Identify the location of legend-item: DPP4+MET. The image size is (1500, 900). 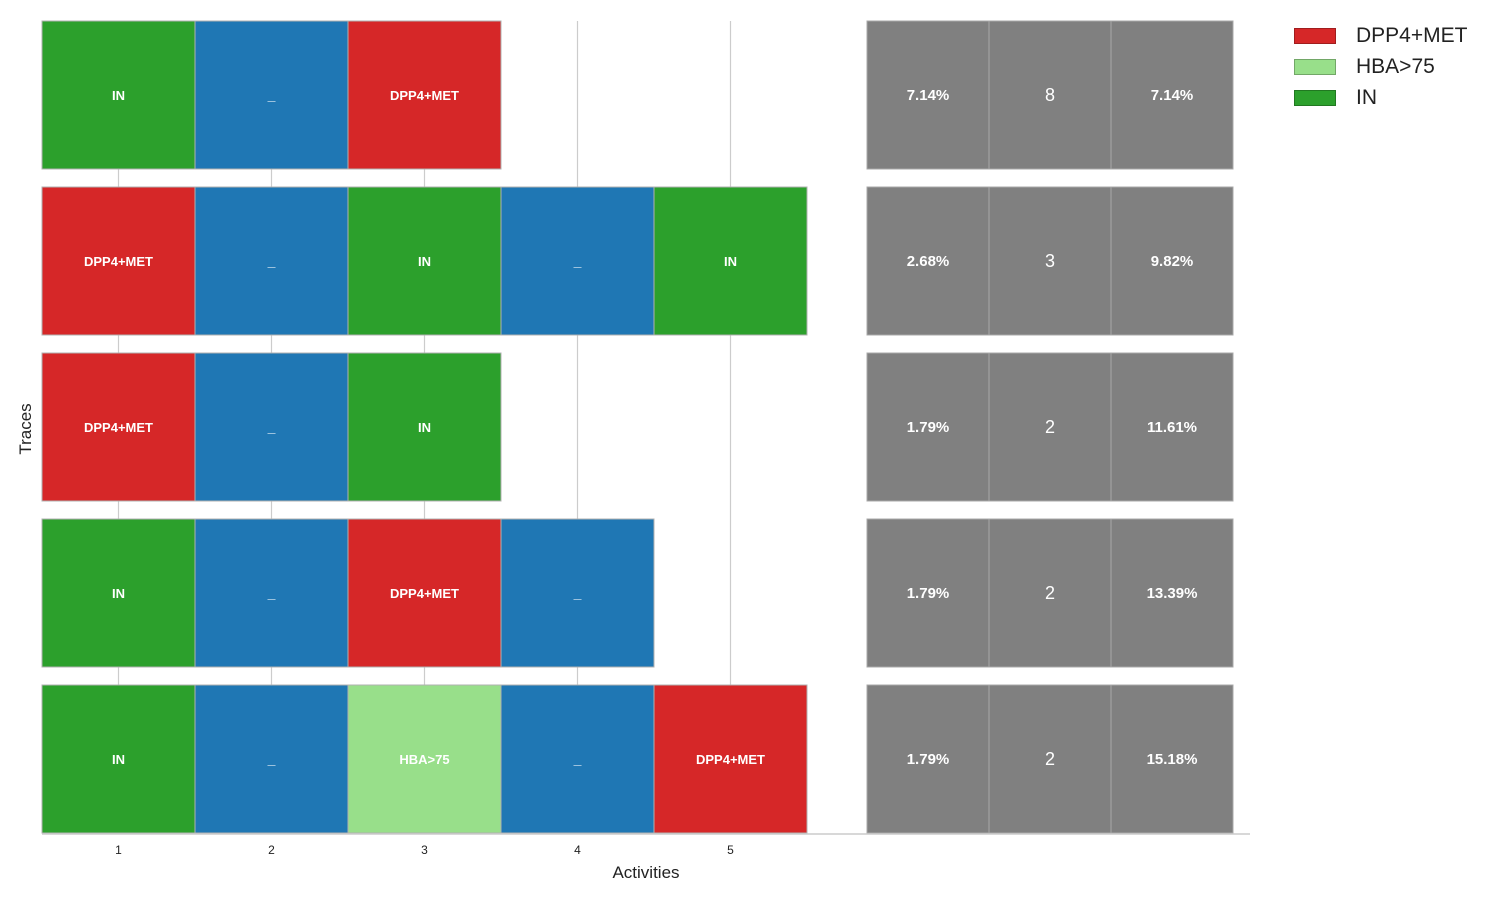
(1380, 35).